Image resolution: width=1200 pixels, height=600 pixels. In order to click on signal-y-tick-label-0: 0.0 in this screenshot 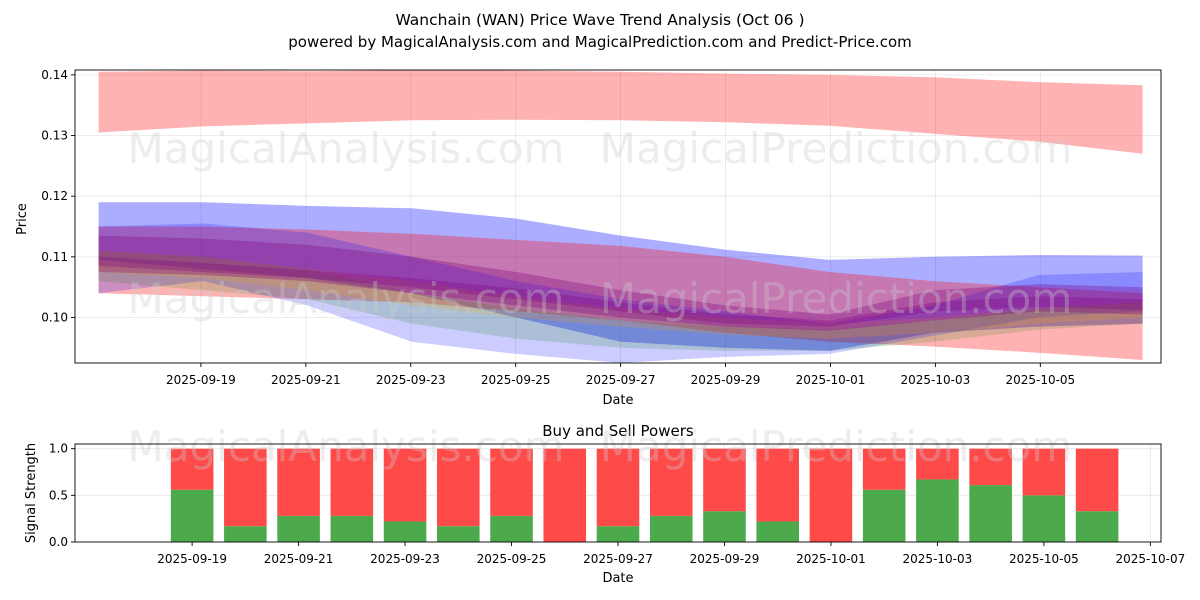, I will do `click(58, 542)`.